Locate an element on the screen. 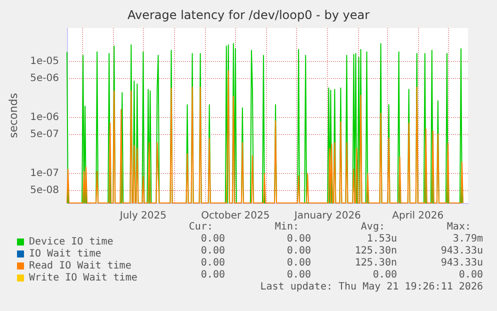  legend-label: IO Wait time is located at coordinates (65, 254).